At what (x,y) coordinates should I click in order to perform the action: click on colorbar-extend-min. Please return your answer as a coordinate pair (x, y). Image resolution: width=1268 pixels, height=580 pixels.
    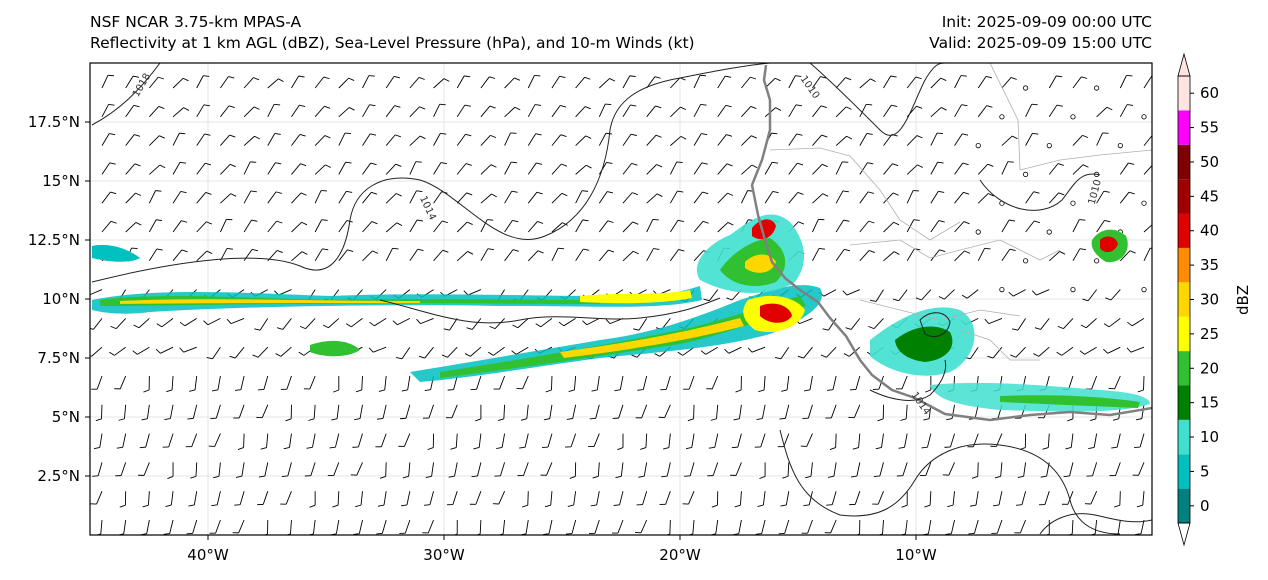
    Looking at the image, I should click on (1184, 534).